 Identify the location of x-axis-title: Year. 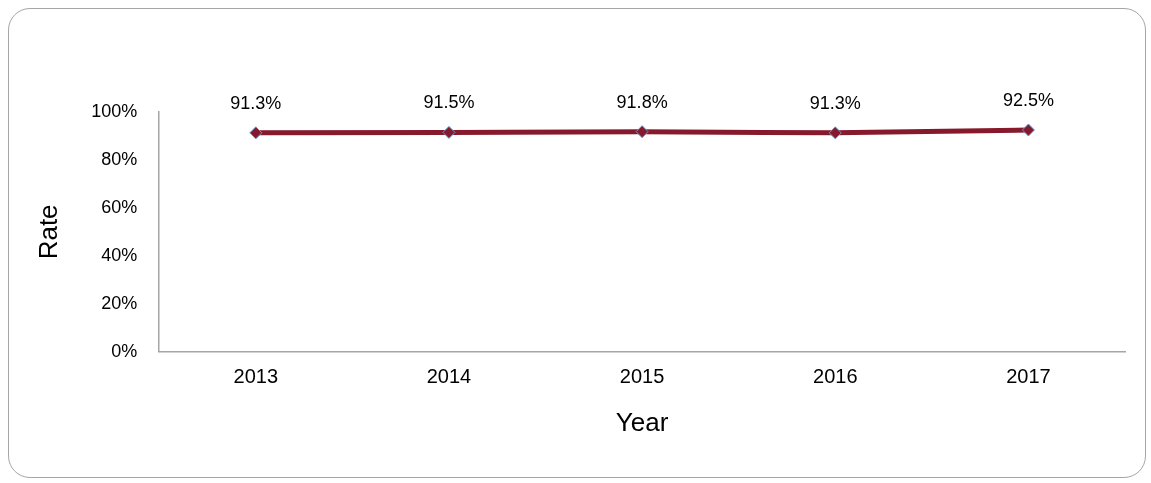
(642, 421).